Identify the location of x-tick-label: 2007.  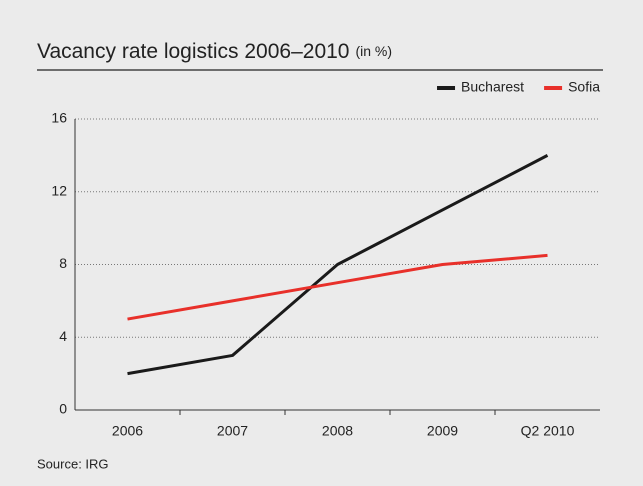
(232, 431).